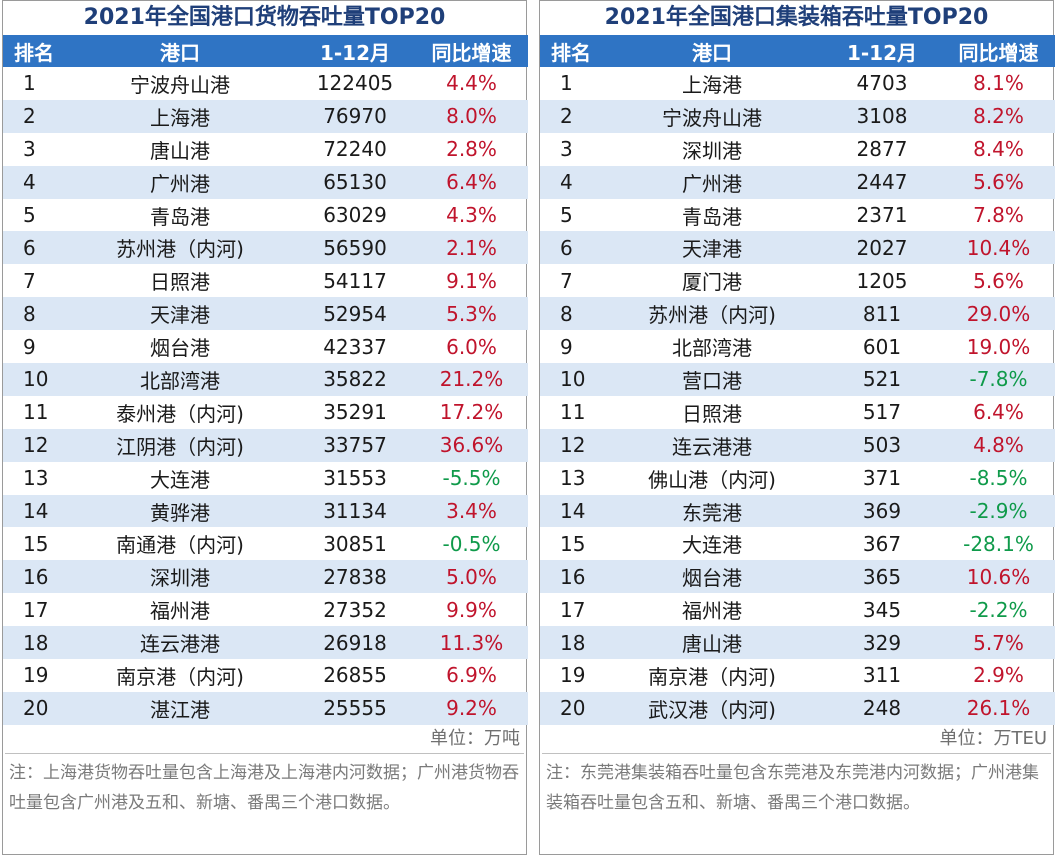 The width and height of the screenshot is (1056, 857). Describe the element at coordinates (571, 182) in the screenshot. I see `rank-cell: 4` at that location.